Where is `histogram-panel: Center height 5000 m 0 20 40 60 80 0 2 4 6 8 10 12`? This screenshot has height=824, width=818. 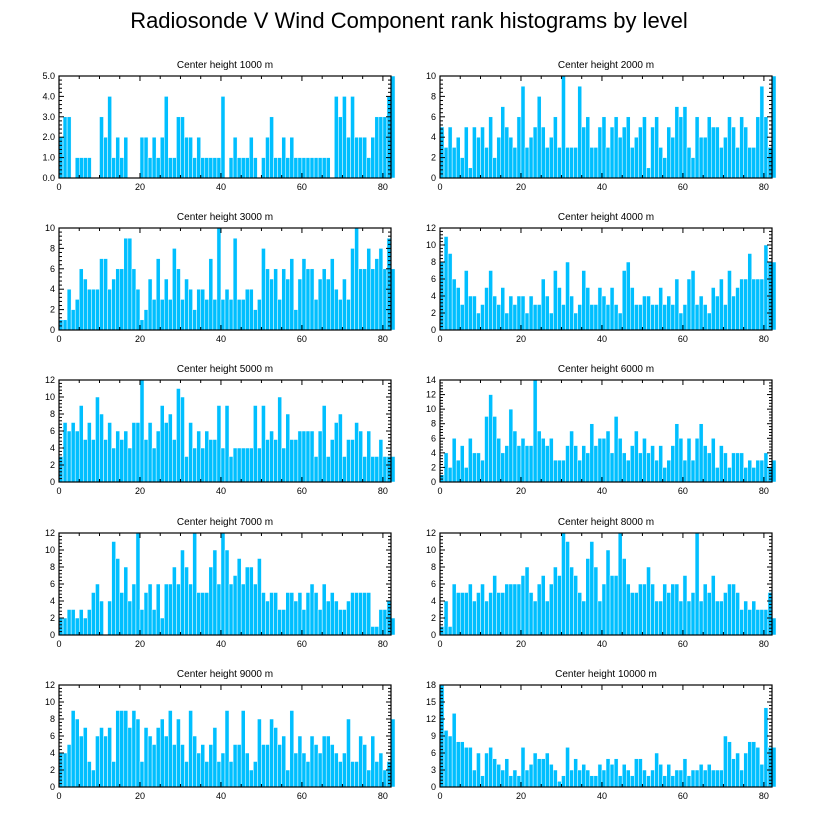
histogram-panel: Center height 5000 m 0 20 40 60 80 0 2 4 6 8 10 12 is located at coordinates (220, 430).